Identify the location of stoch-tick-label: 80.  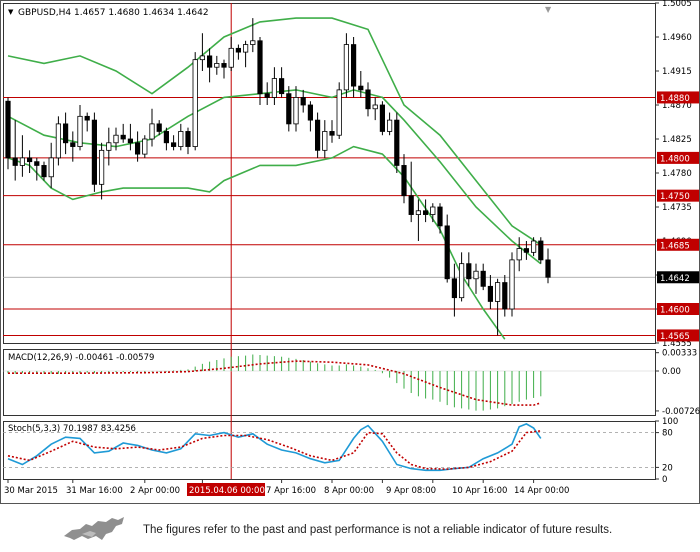
(667, 434).